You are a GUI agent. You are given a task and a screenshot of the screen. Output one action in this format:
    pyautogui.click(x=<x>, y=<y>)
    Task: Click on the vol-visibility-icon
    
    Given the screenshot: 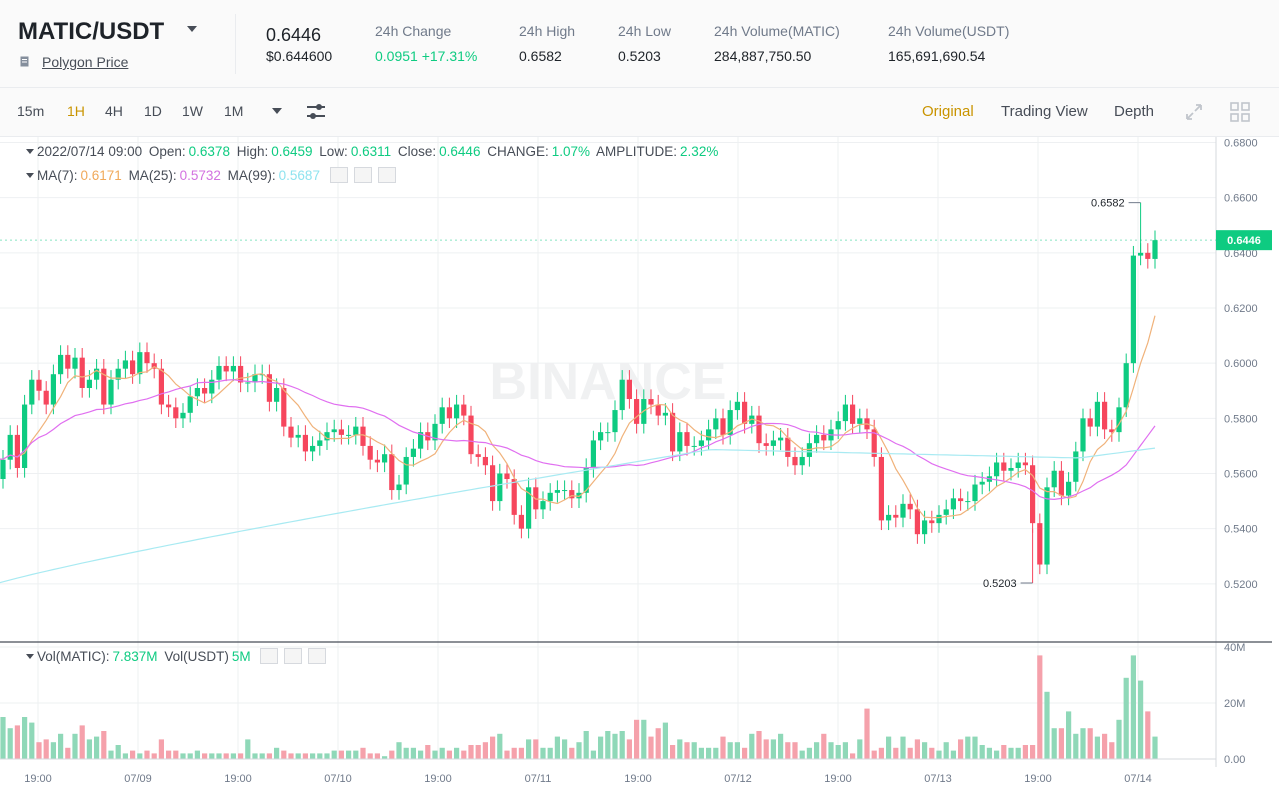 What is the action you would take?
    pyautogui.click(x=269, y=656)
    